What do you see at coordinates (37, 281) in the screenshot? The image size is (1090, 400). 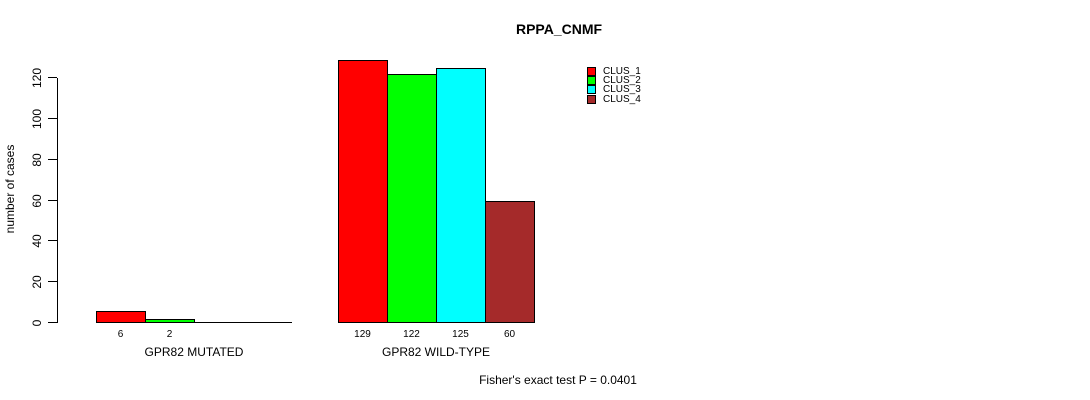 I see `y-axis-tick-label: 20` at bounding box center [37, 281].